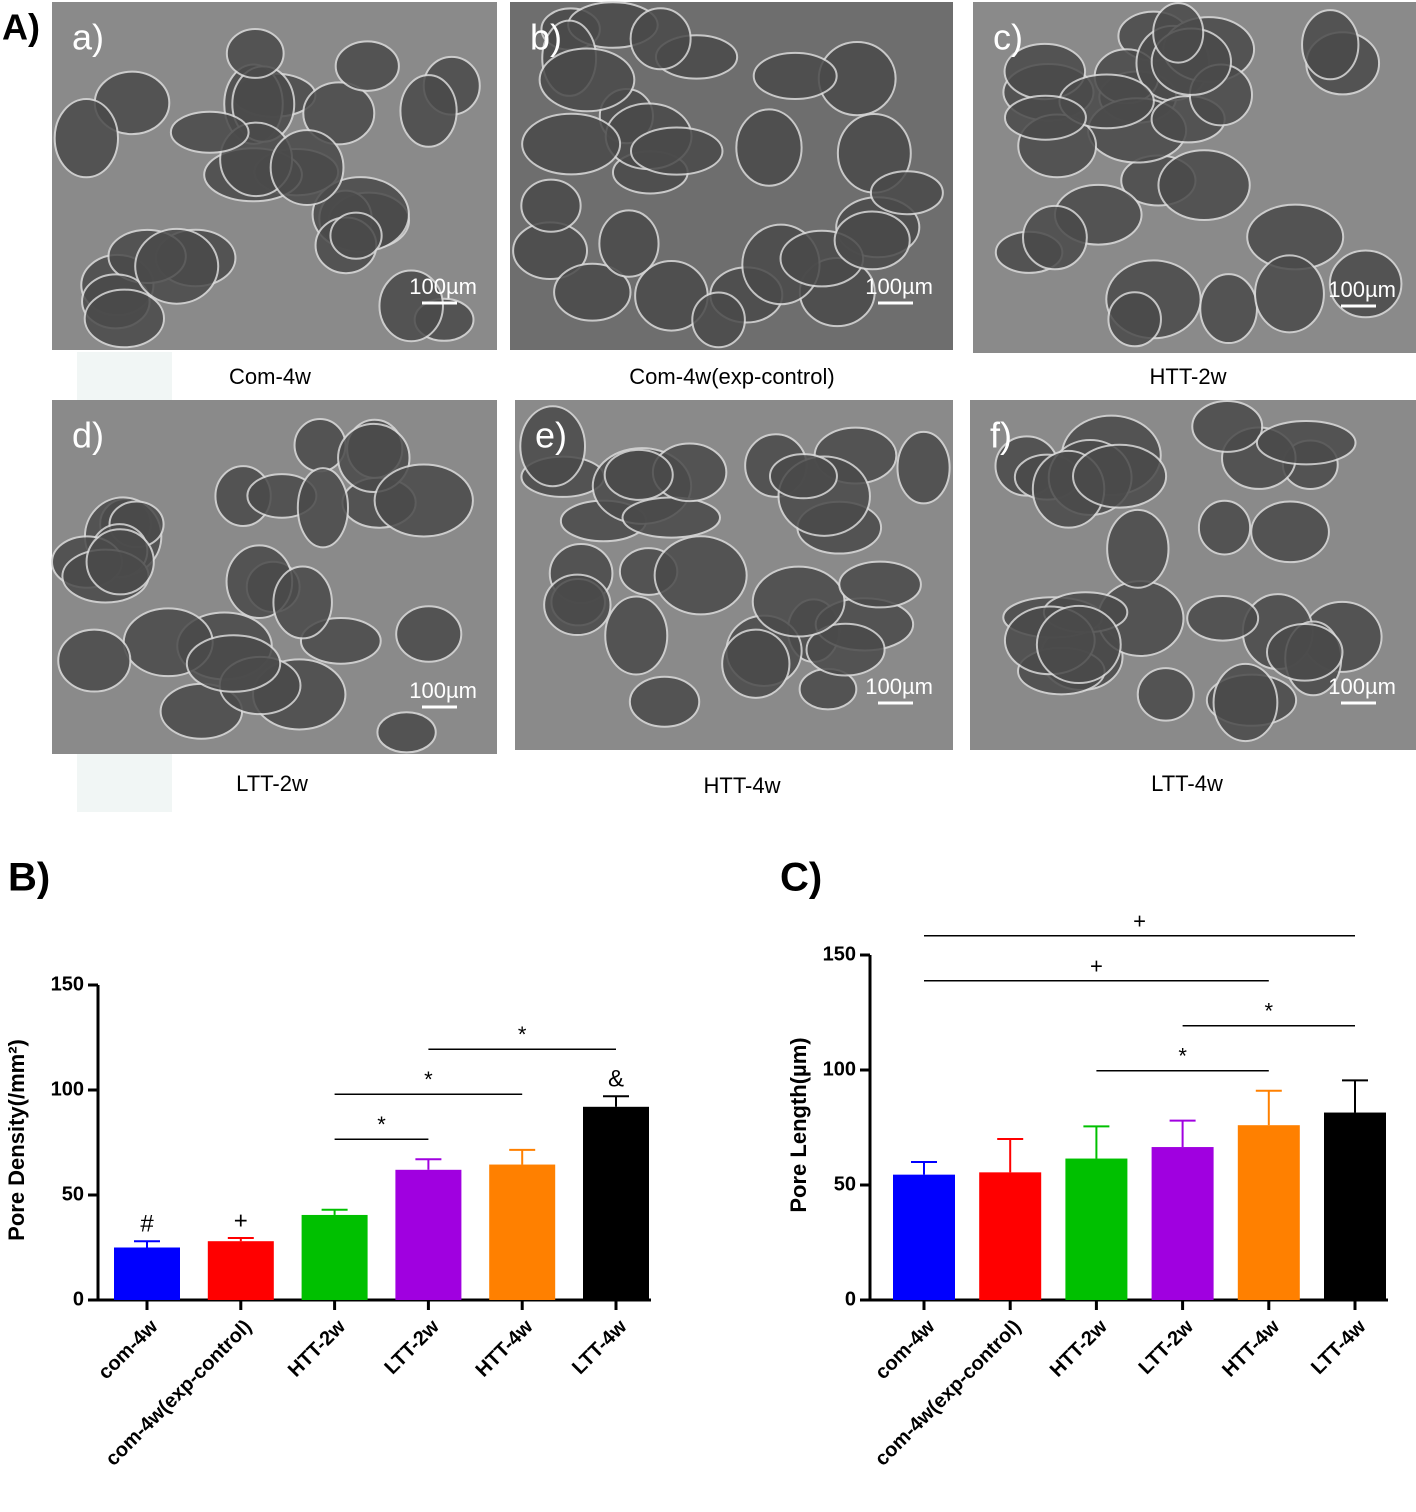  Describe the element at coordinates (546, 37) in the screenshot. I see `image-letter: b)` at that location.